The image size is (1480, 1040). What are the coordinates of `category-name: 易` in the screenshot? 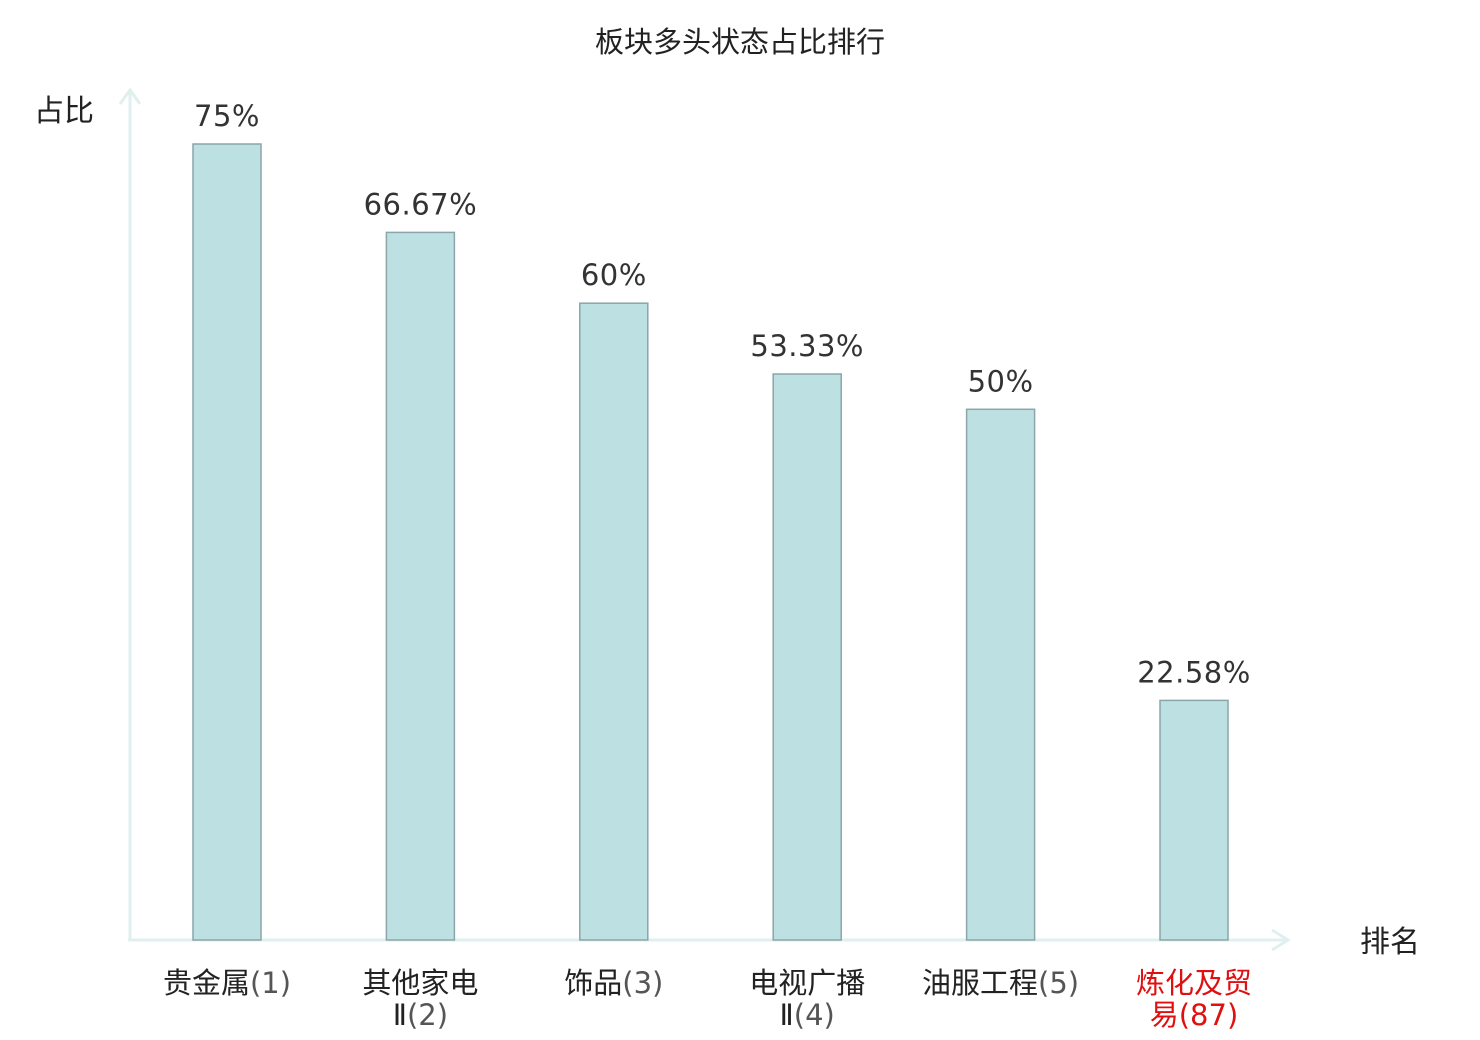 It's located at (1164, 1015).